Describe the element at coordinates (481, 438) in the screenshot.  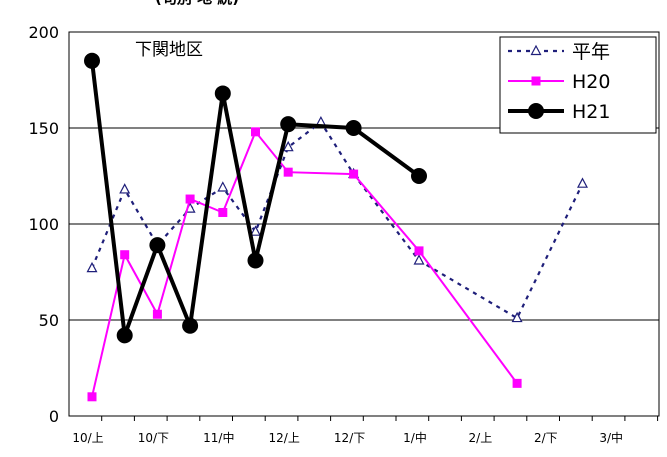
I see `x-tick-label: 2/上` at that location.